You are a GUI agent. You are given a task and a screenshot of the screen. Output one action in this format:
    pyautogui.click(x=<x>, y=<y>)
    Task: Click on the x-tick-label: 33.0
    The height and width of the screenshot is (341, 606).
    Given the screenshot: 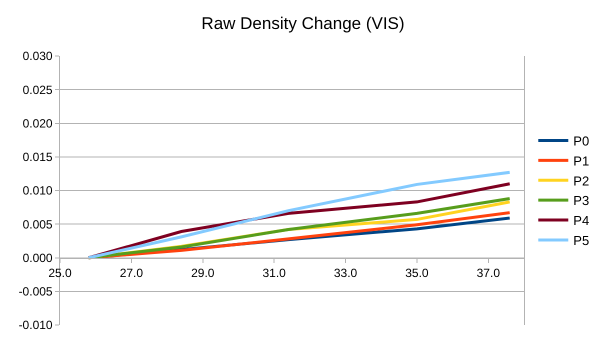 What is the action you would take?
    pyautogui.click(x=346, y=273)
    